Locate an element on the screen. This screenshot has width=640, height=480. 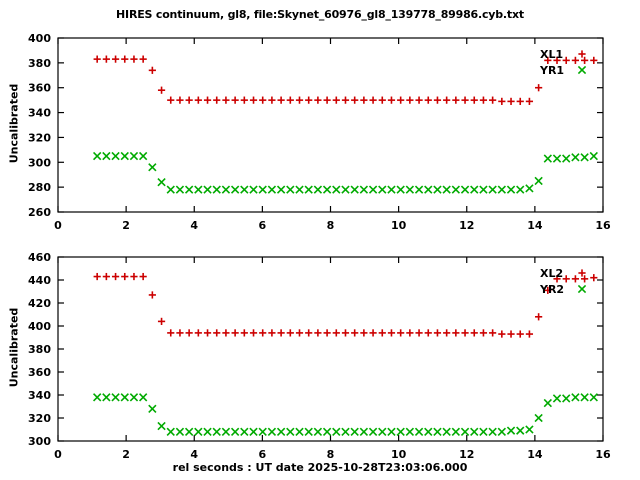
y-tick-label: 440 is located at coordinates (39, 280).